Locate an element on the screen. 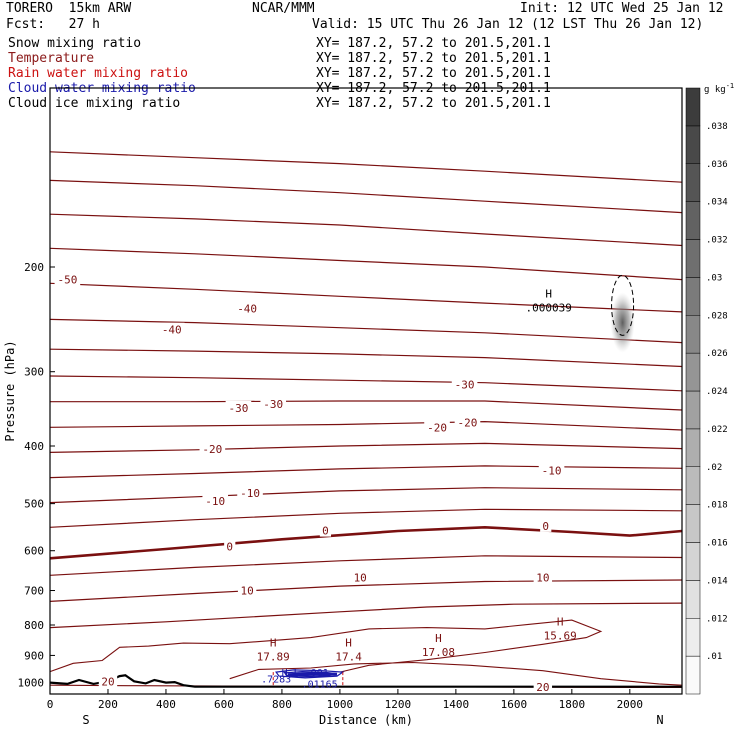 The image size is (740, 740). colorbar-unit-exponent: -1 is located at coordinates (730, 86).